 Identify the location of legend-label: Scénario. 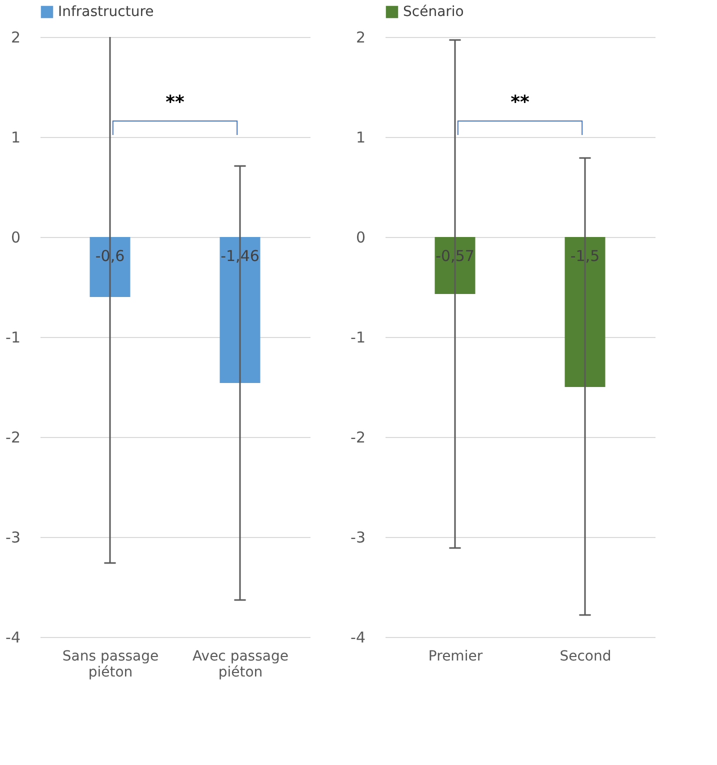
(433, 12).